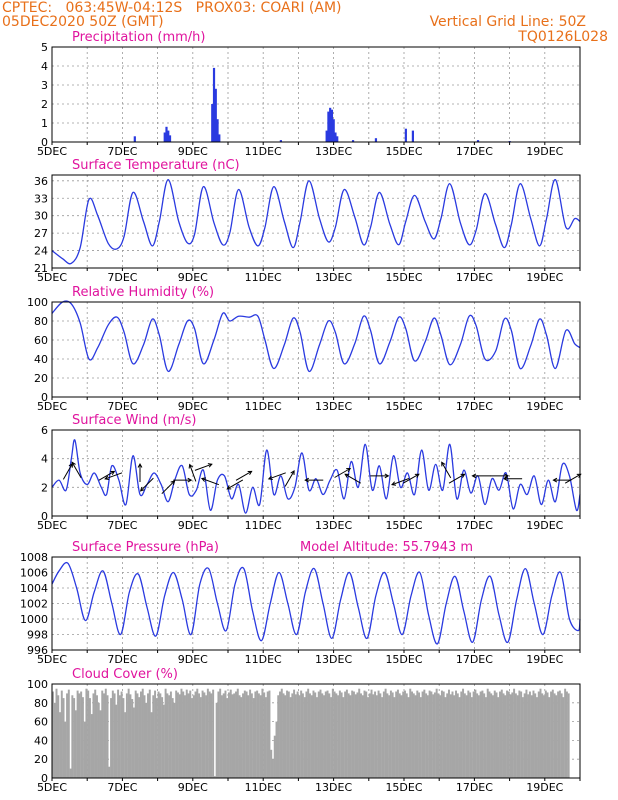 The image size is (618, 800). What do you see at coordinates (44, 85) in the screenshot?
I see `y-tick-label: 3` at bounding box center [44, 85].